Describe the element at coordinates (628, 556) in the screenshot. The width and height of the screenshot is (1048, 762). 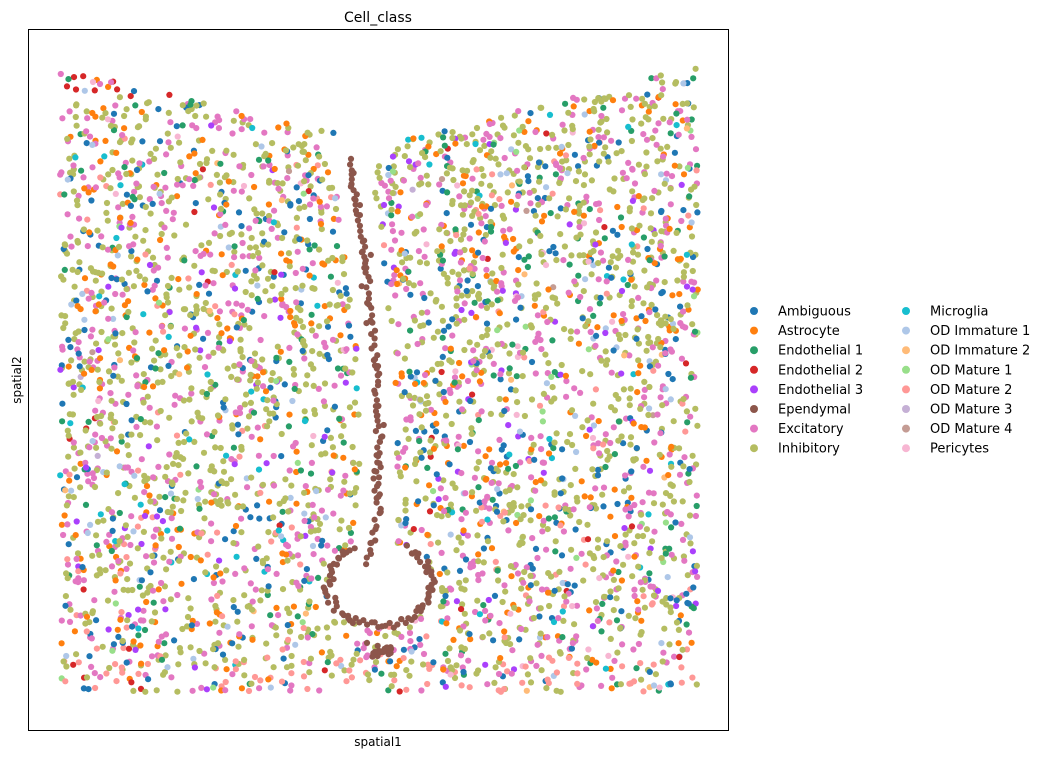
I see `point-pericytes` at that location.